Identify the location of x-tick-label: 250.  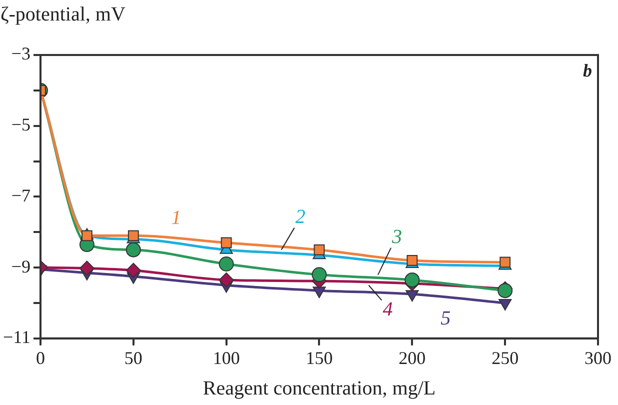
(505, 358).